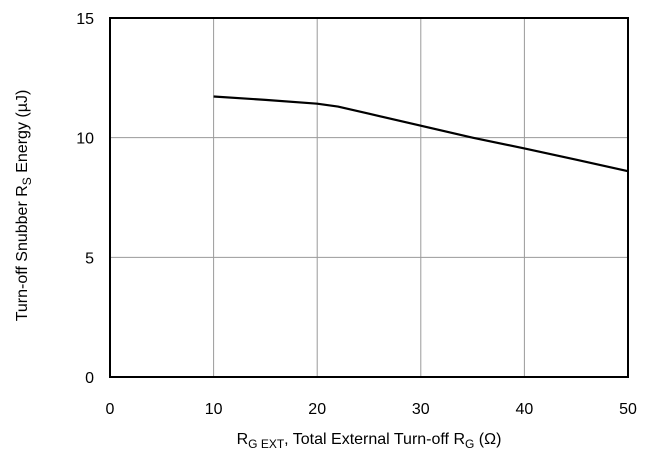 This screenshot has height=451, width=645. Describe the element at coordinates (369, 441) in the screenshot. I see `x-axis-label: RG EXT, Total External Turn-off RG (Ω)` at that location.